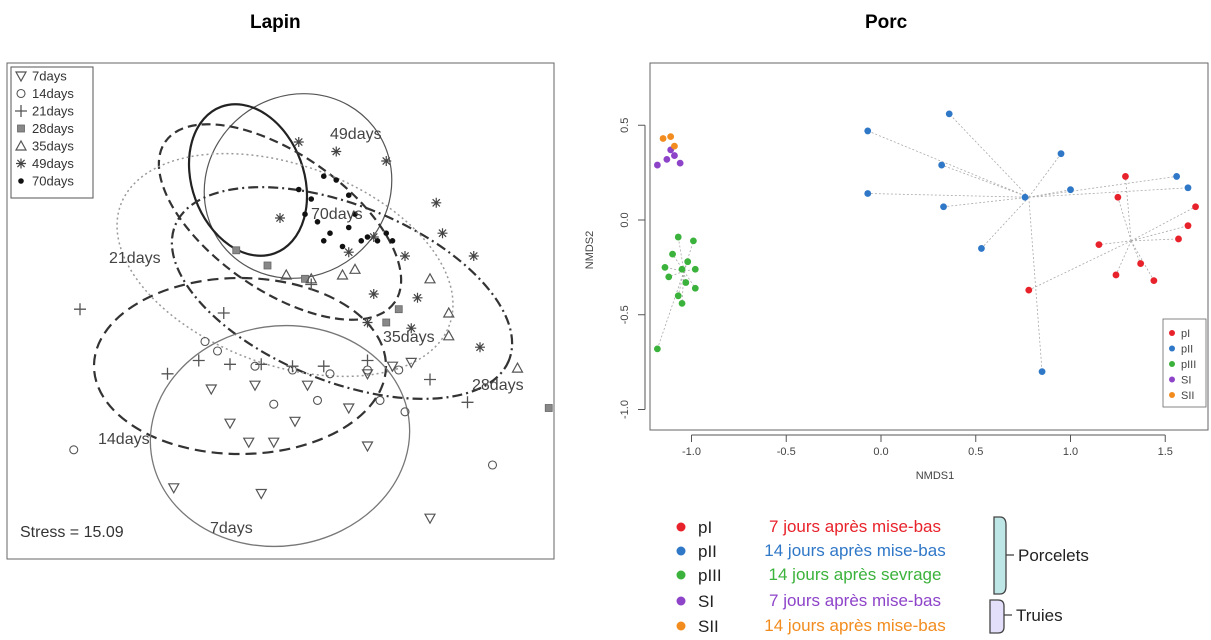  What do you see at coordinates (280, 222) in the screenshot?
I see `ellipse-35days` at bounding box center [280, 222].